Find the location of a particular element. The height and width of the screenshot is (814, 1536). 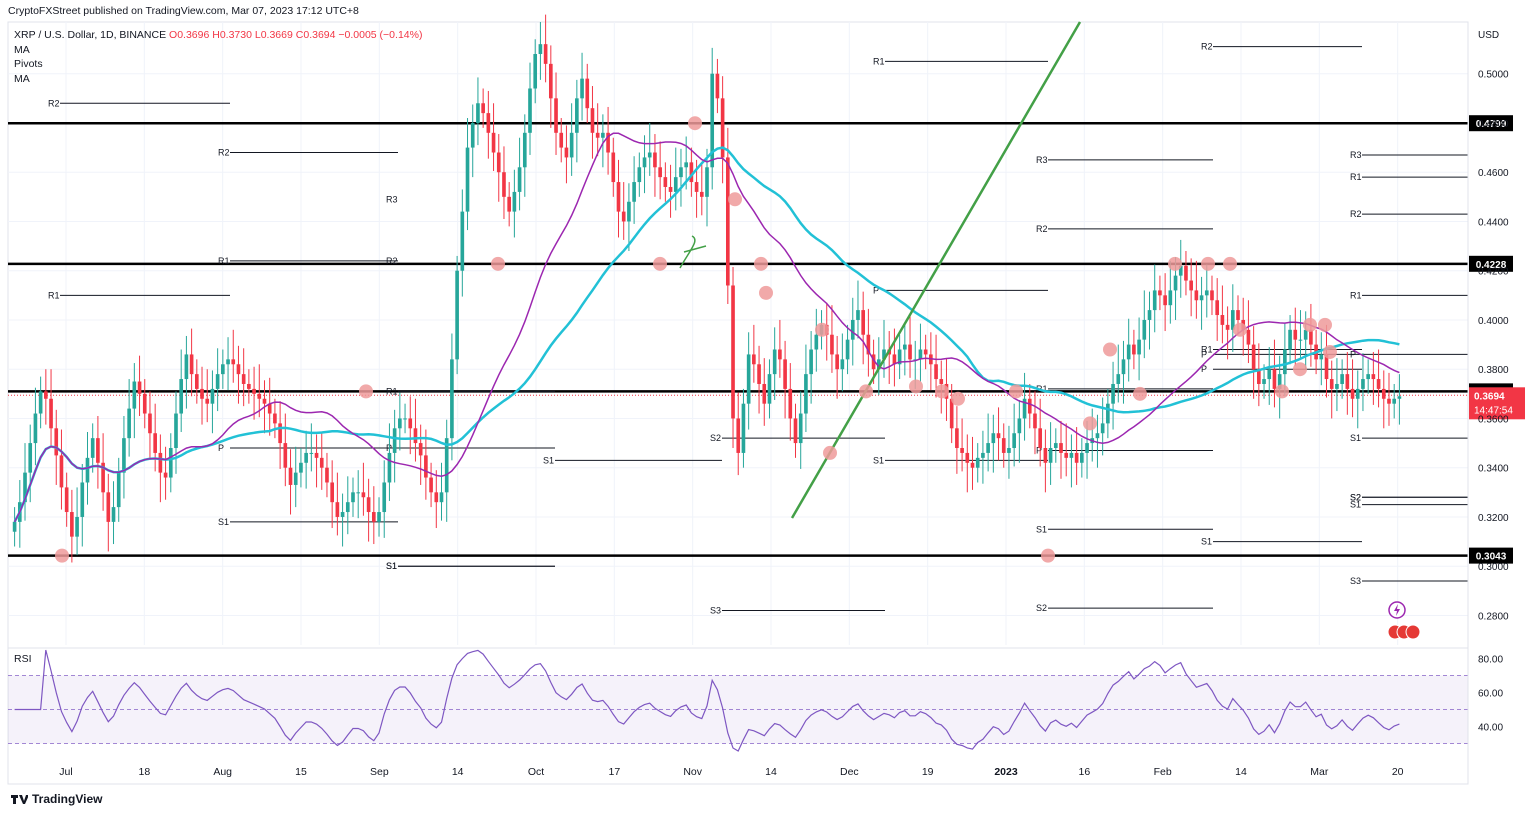

rsi-tick-label: 80.00 is located at coordinates (1490, 660).